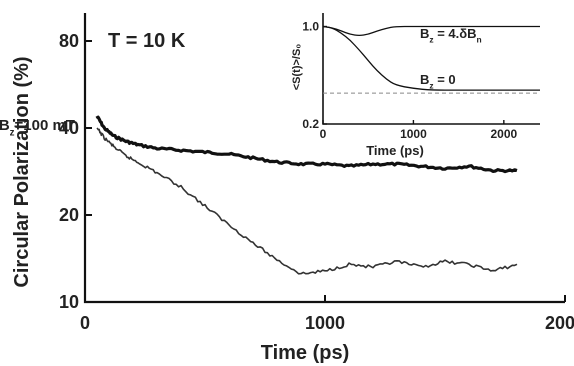  I want to click on main-x-tick-label: 0, so click(85, 323).